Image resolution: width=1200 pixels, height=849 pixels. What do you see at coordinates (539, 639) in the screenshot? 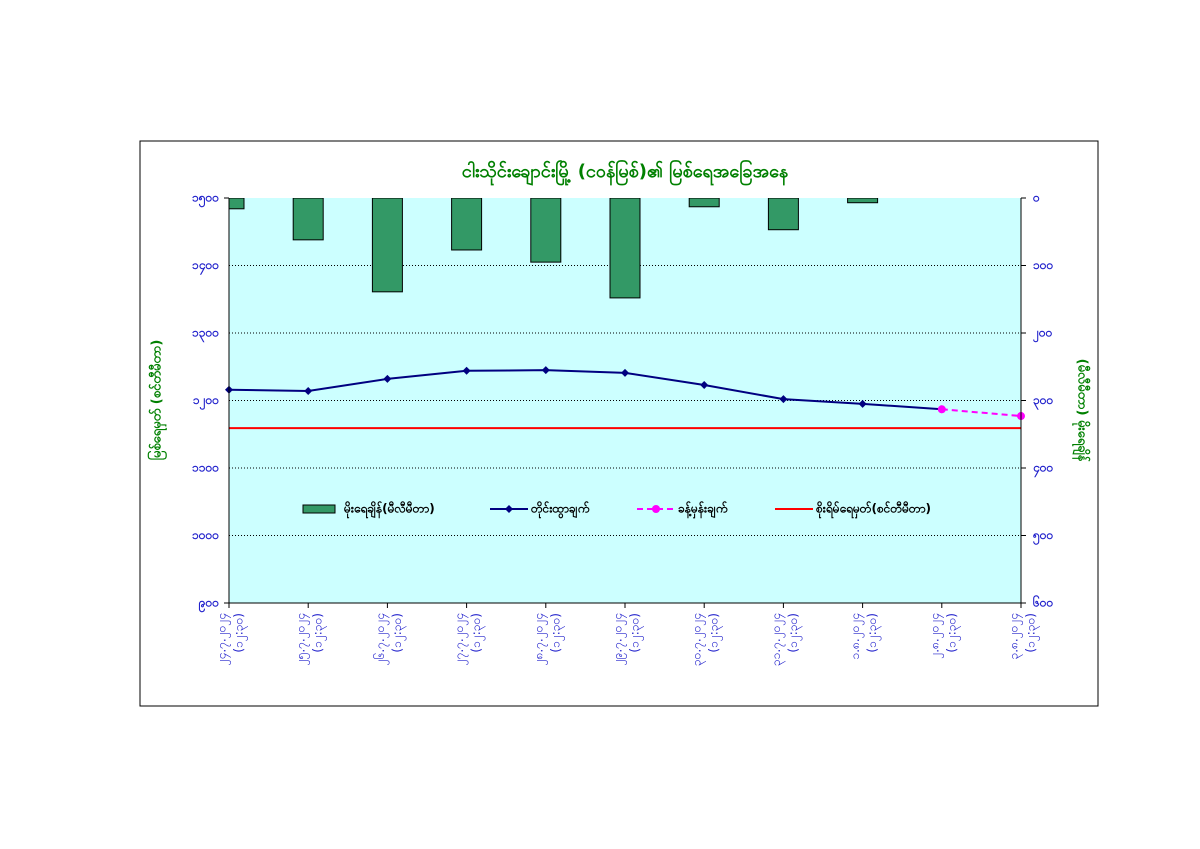
I see `x-tick-label: ၂၈.၇.၂၀၂၄` at bounding box center [539, 639].